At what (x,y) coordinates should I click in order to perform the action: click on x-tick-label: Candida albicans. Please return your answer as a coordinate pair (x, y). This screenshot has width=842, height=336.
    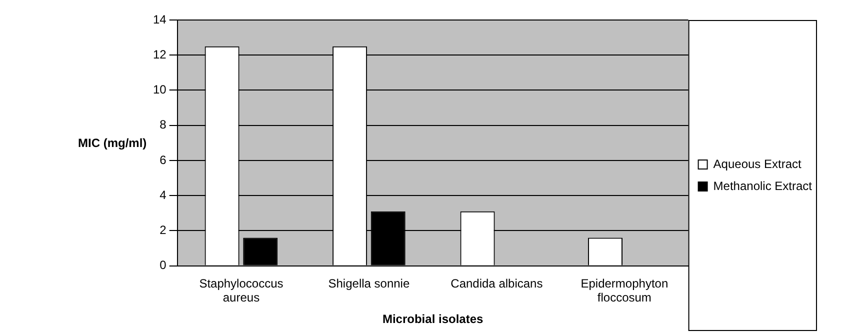
    Looking at the image, I should click on (496, 283).